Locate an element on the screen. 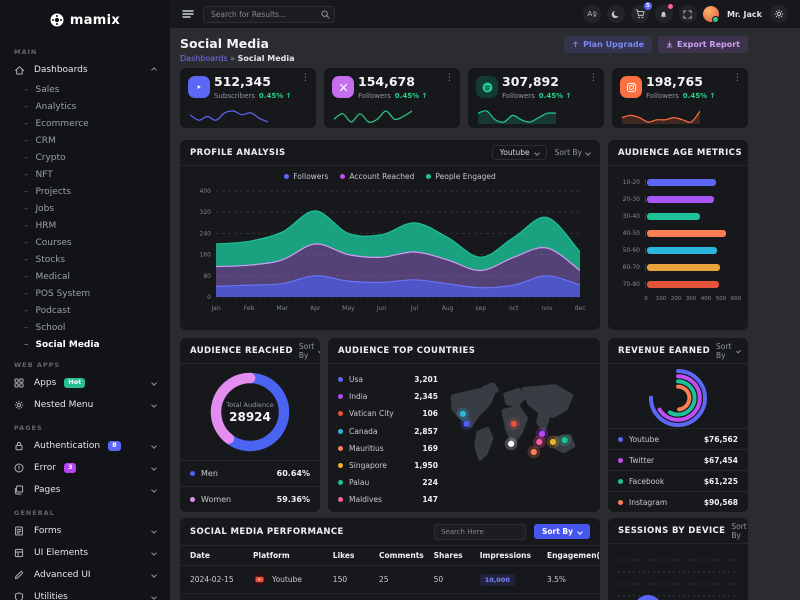 Image resolution: width=800 pixels, height=600 pixels. sidebar-item-authentication: Authentication 8 is located at coordinates (85, 446).